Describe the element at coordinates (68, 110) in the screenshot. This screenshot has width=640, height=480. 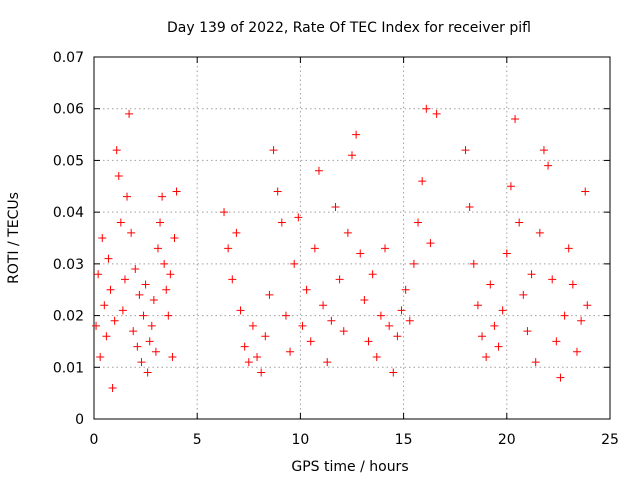
I see `y-tick-label: 0.06` at that location.